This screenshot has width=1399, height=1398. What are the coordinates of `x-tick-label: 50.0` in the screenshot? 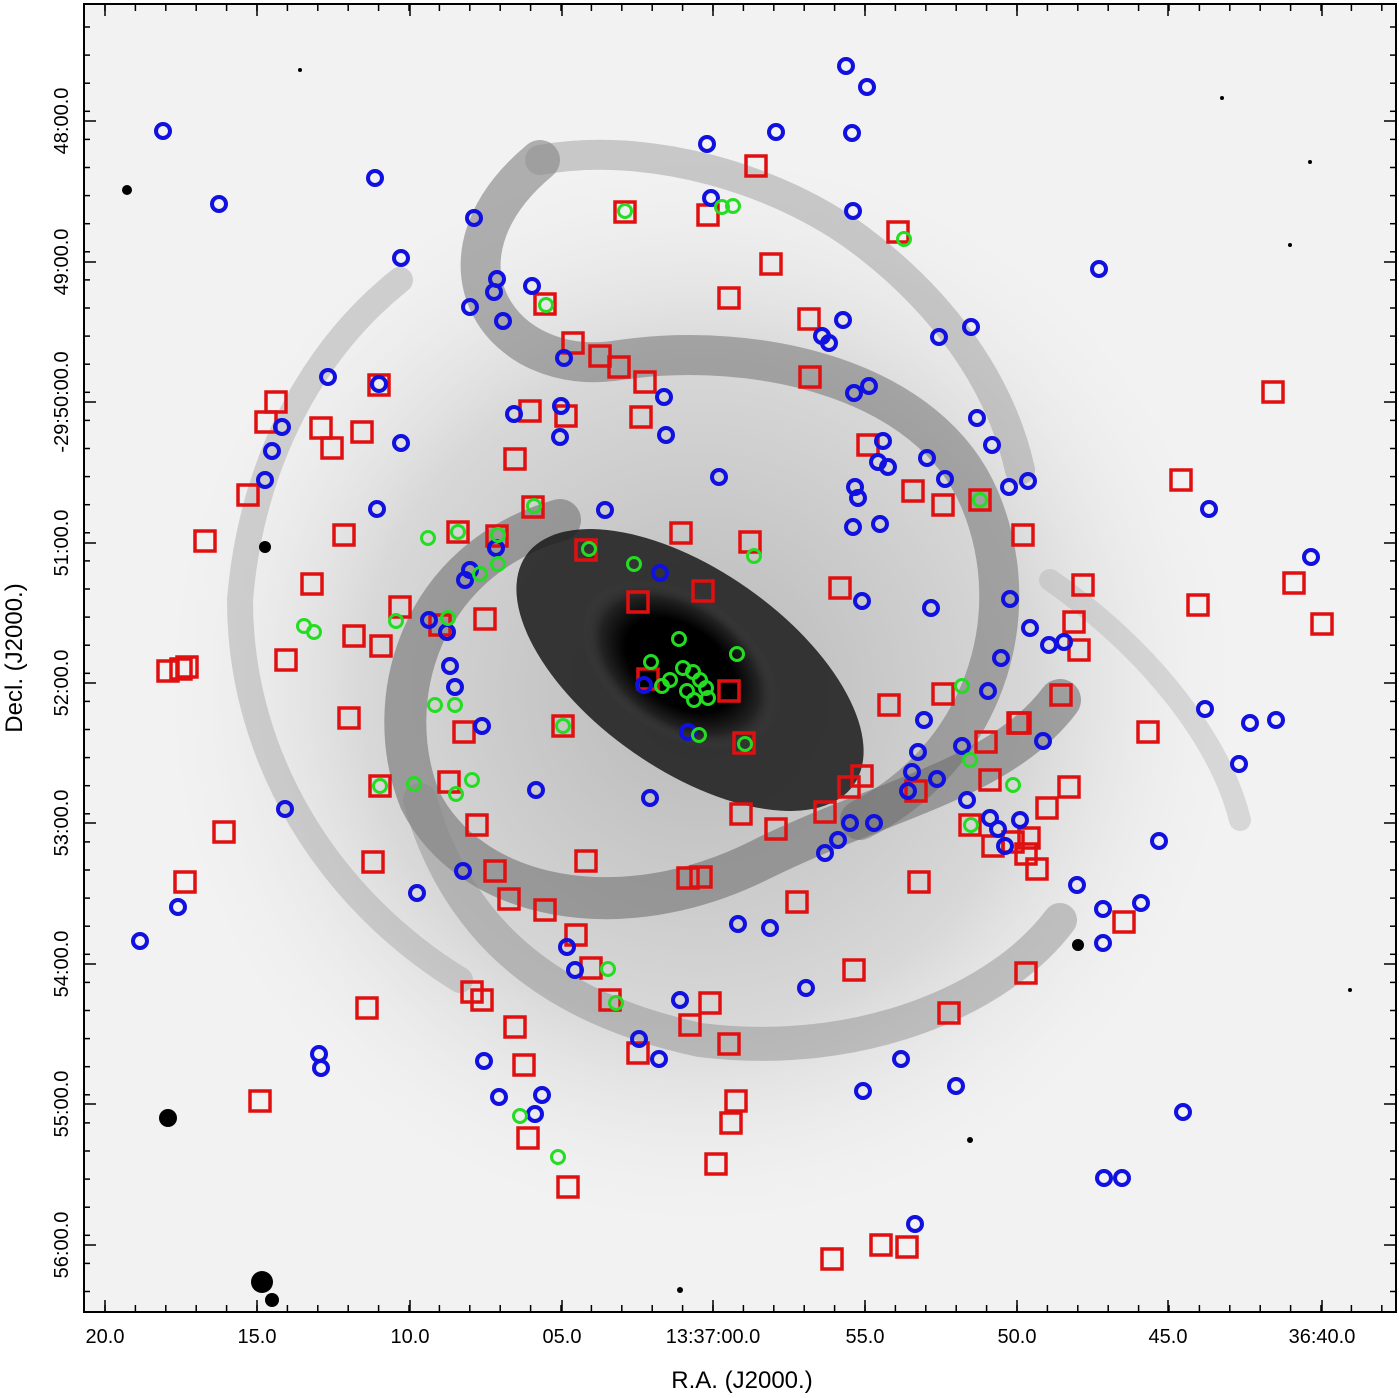 It's located at (1017, 1337).